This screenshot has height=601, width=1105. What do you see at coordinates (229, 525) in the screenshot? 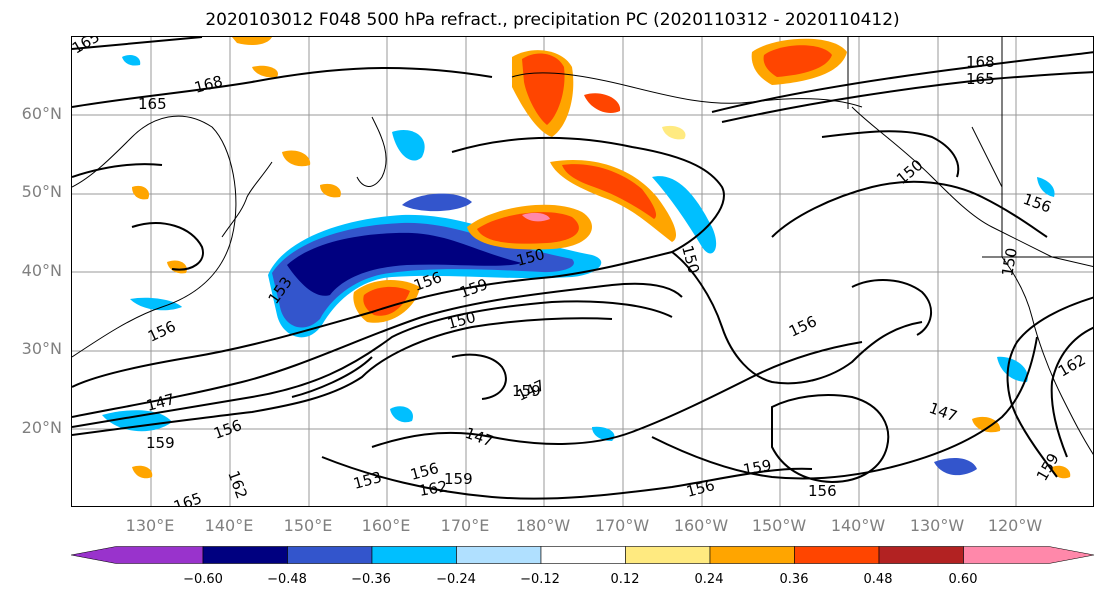
I see `lon-label-140e: 140°E` at bounding box center [229, 525].